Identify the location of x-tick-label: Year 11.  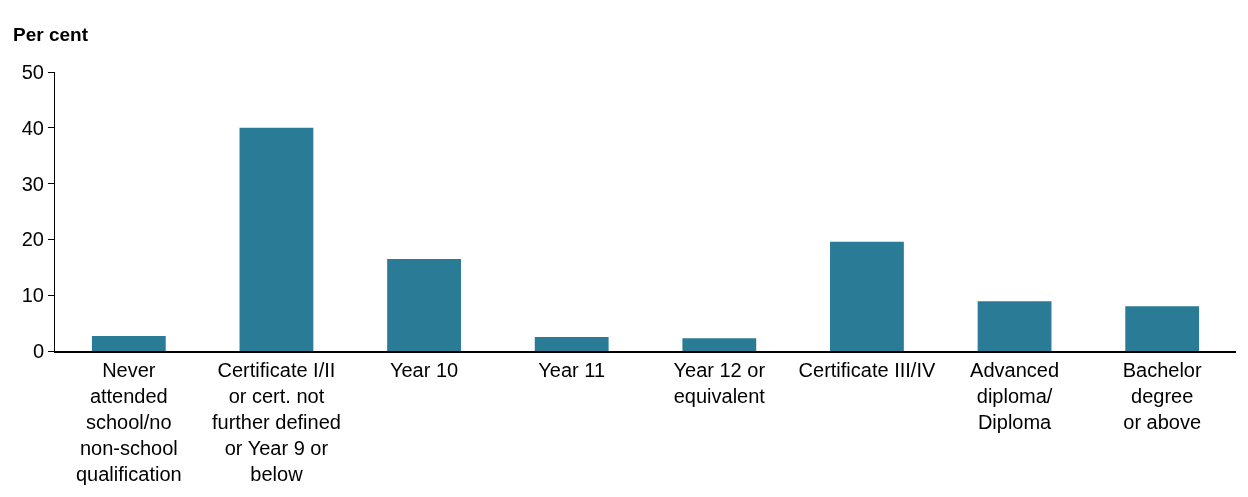
(572, 369).